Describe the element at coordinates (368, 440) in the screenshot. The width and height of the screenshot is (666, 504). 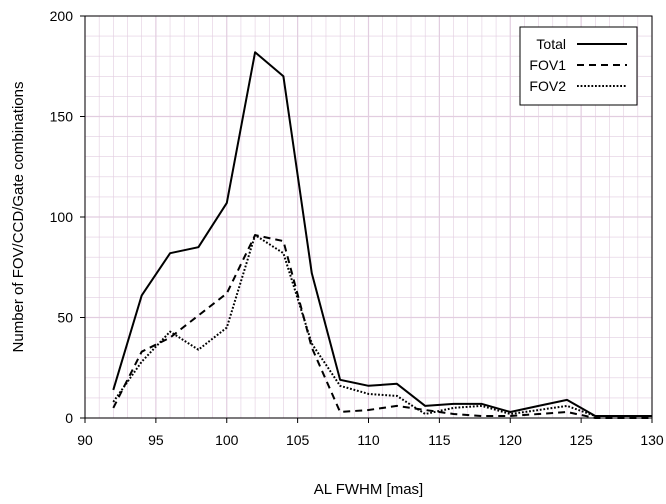
I see `x-tick-label: 110` at that location.